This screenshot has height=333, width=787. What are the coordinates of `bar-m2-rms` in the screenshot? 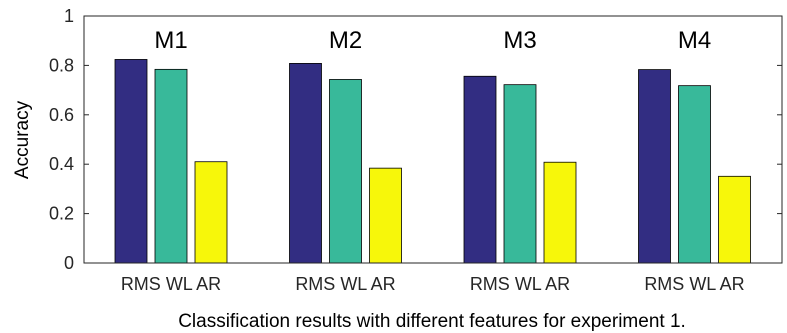 It's located at (305, 163).